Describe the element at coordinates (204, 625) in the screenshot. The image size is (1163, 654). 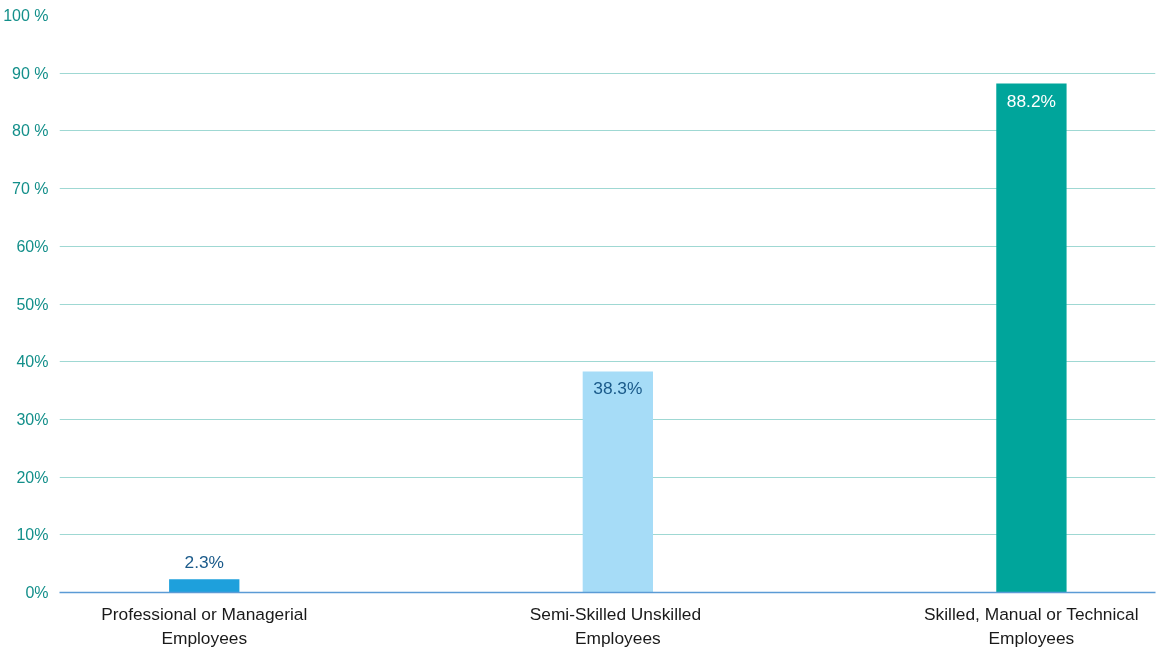
I see `x-tick-label: Professional or Managerial Employees` at that location.